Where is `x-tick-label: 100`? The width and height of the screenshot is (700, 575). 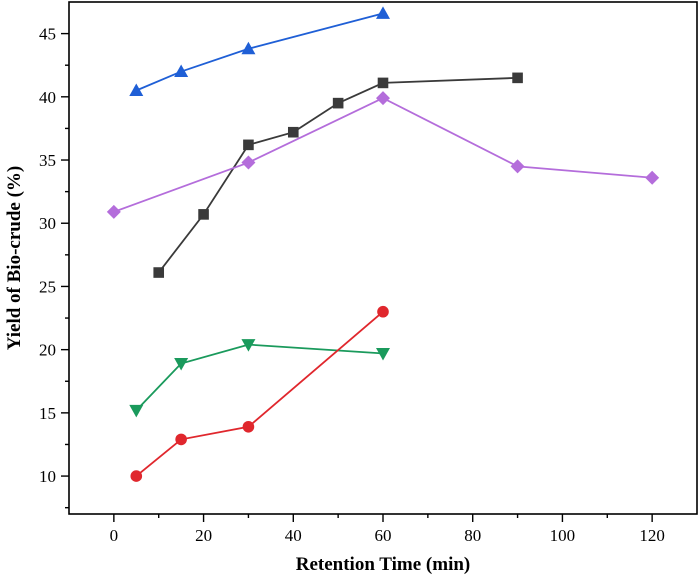
x-tick-label: 100 is located at coordinates (563, 535).